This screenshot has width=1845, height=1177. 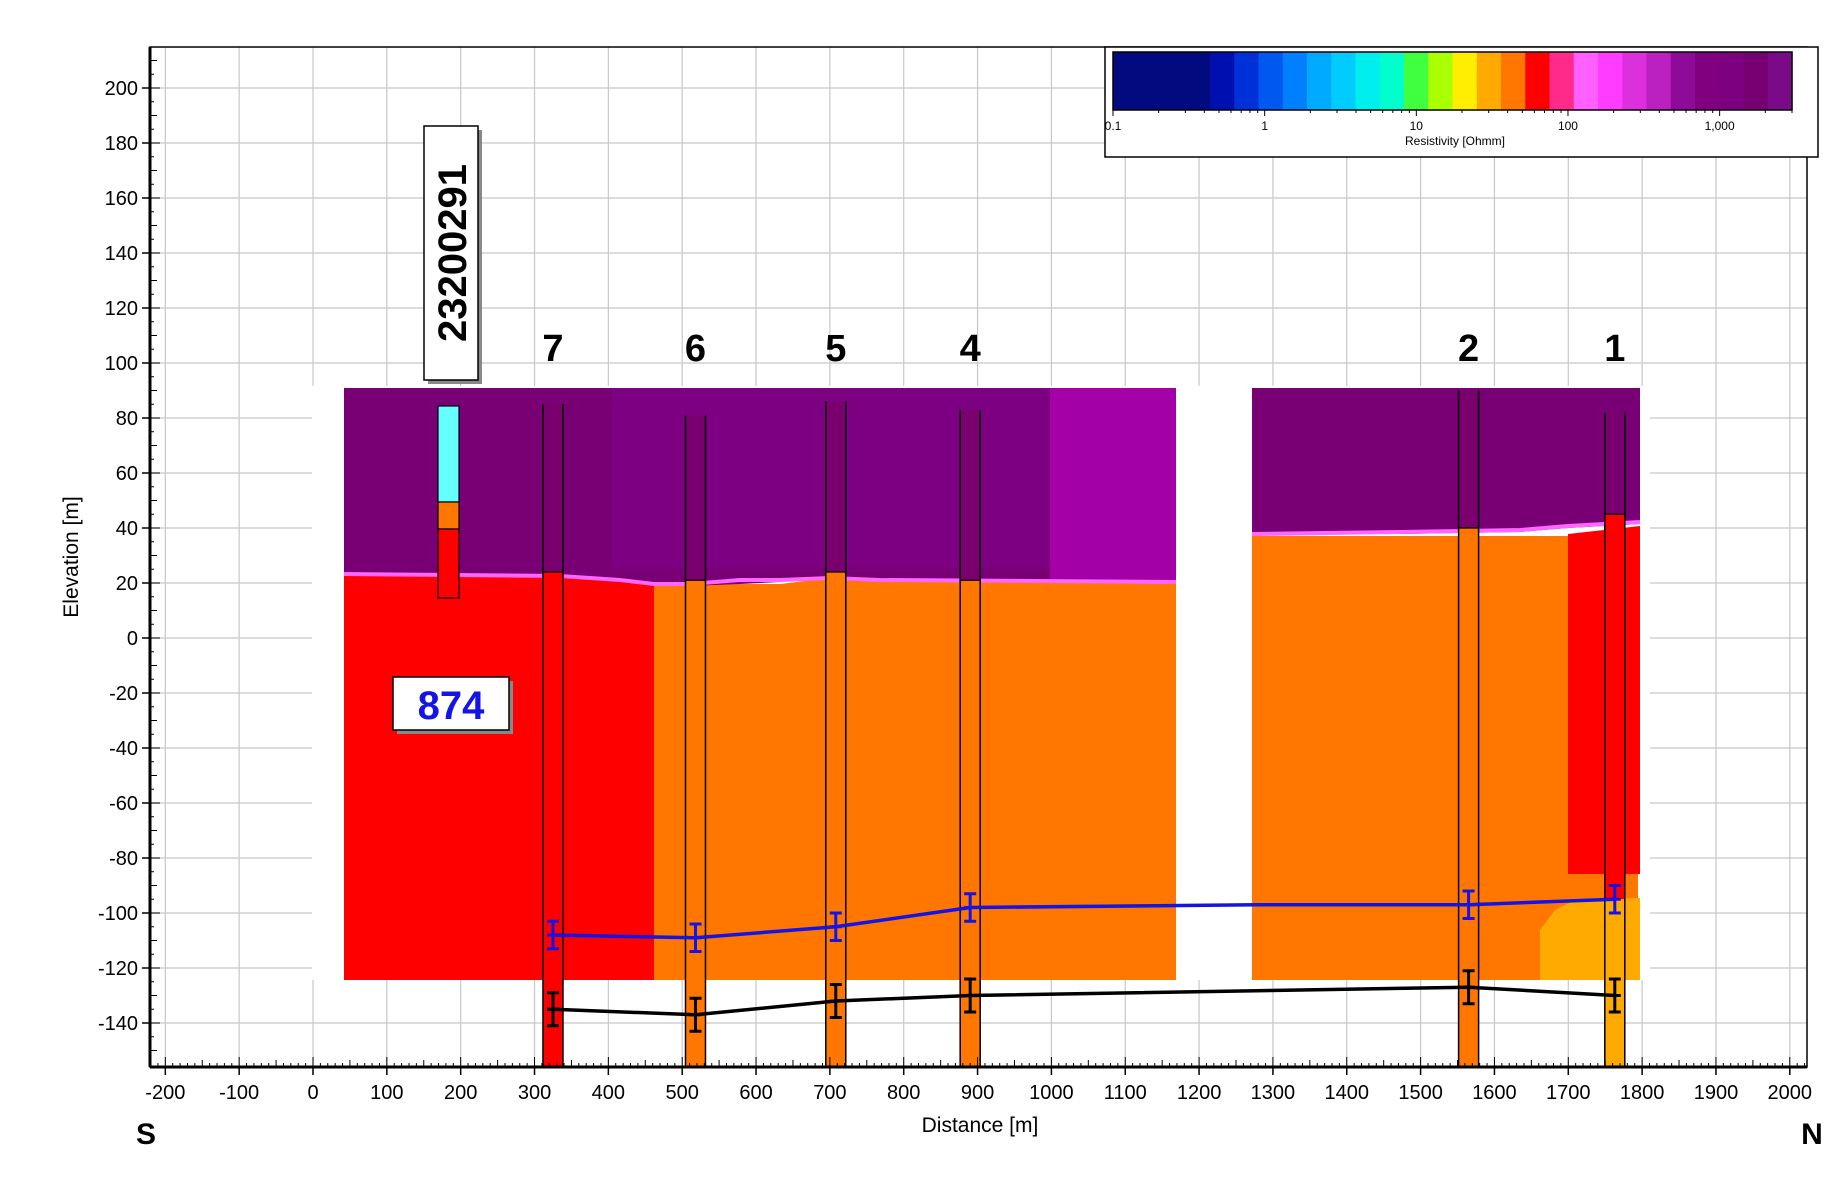 I want to click on legend-ticks: 0.1 1 10 100 1,000, so click(x=1449, y=121).